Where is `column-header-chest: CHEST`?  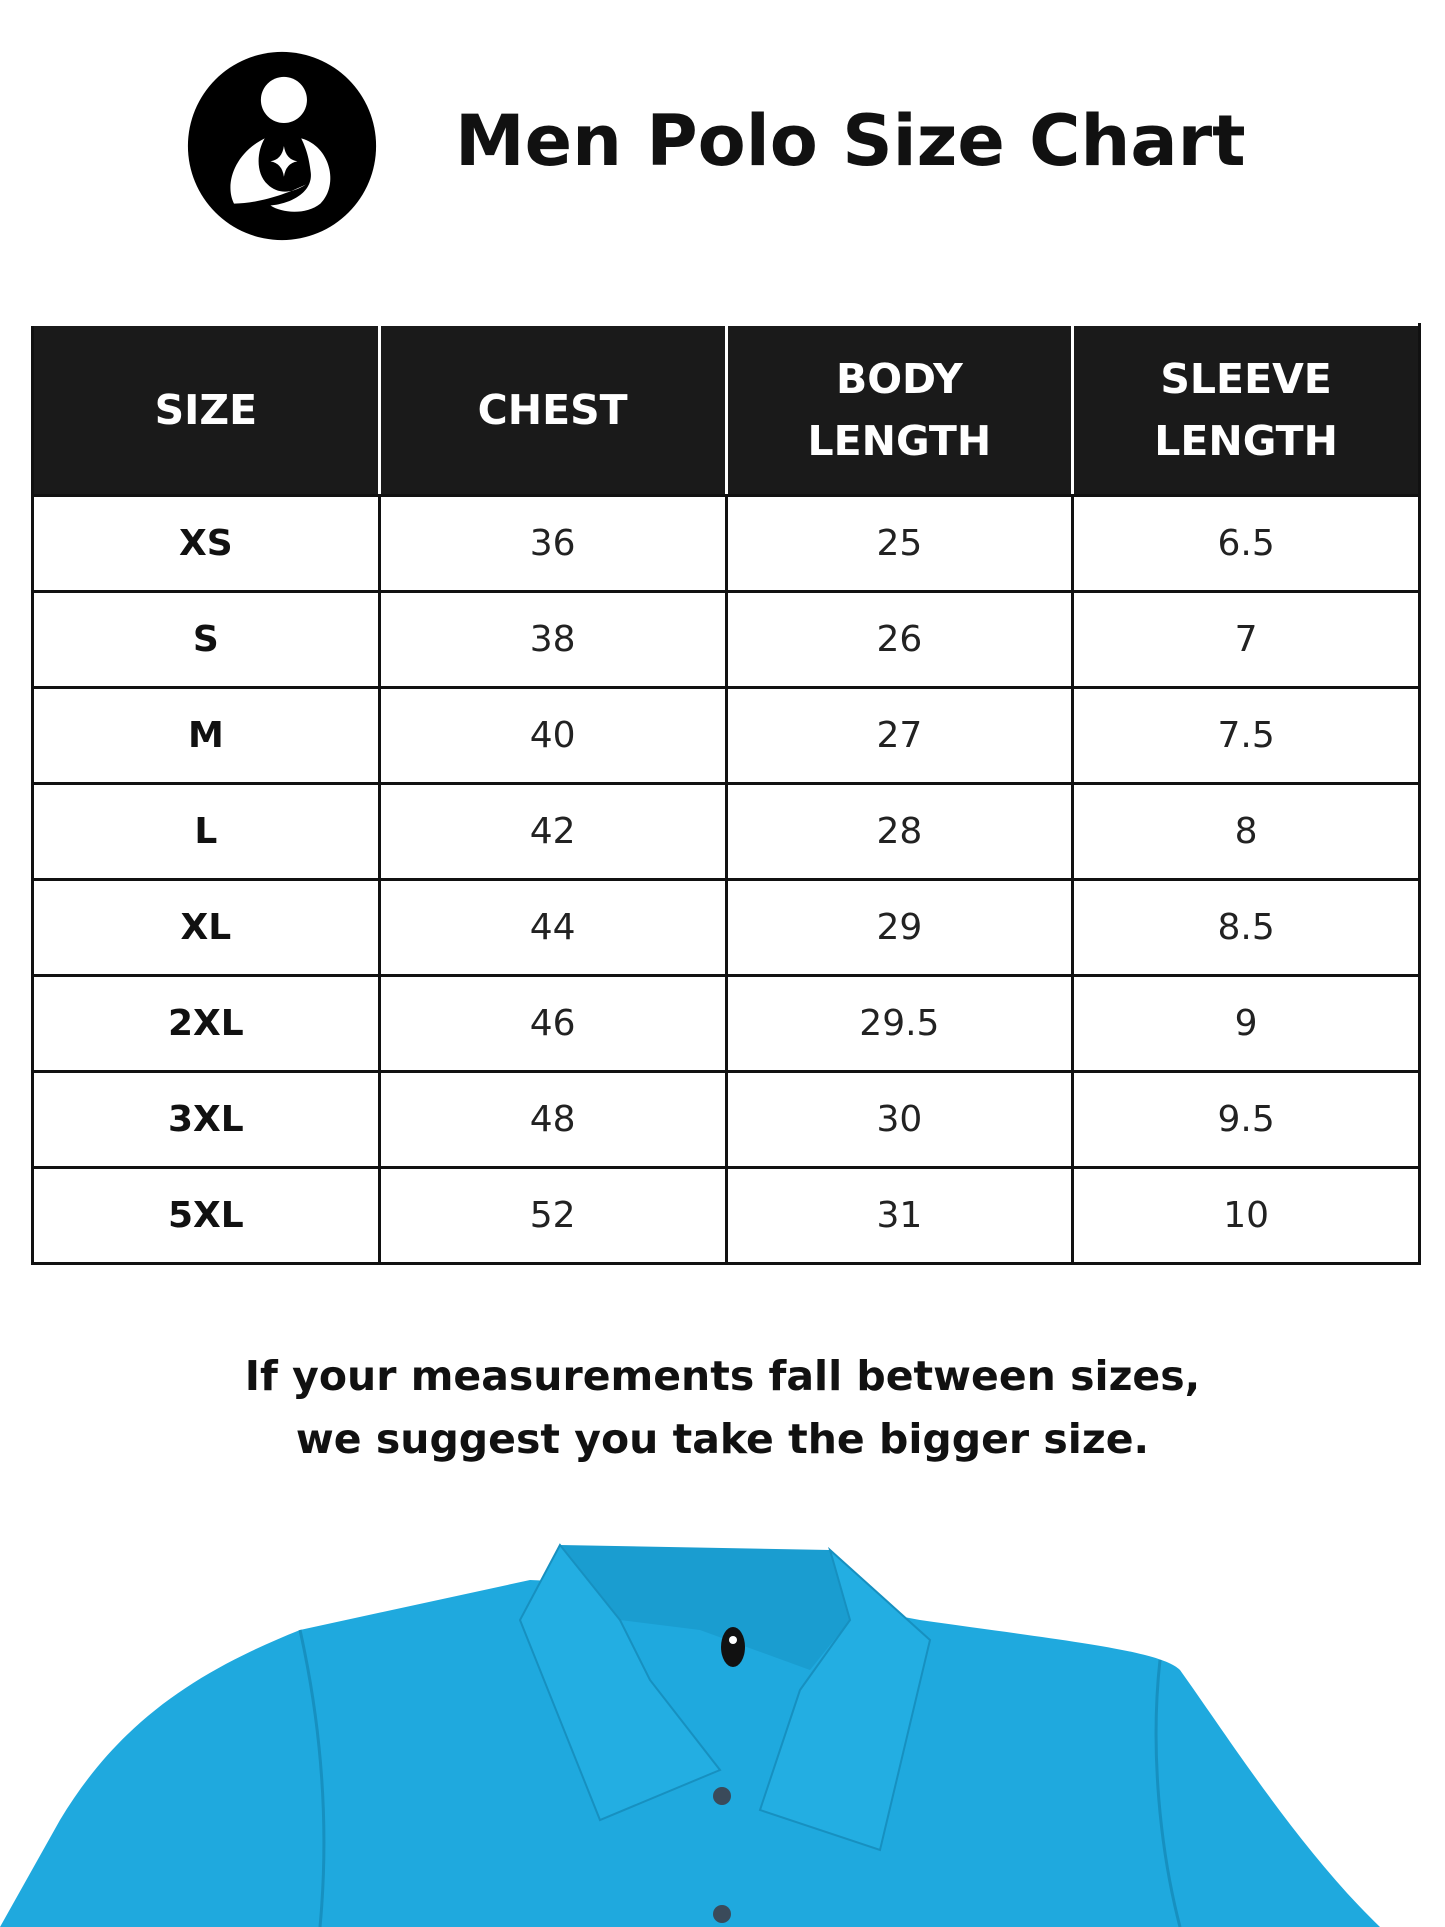 column-header-chest: CHEST is located at coordinates (552, 410).